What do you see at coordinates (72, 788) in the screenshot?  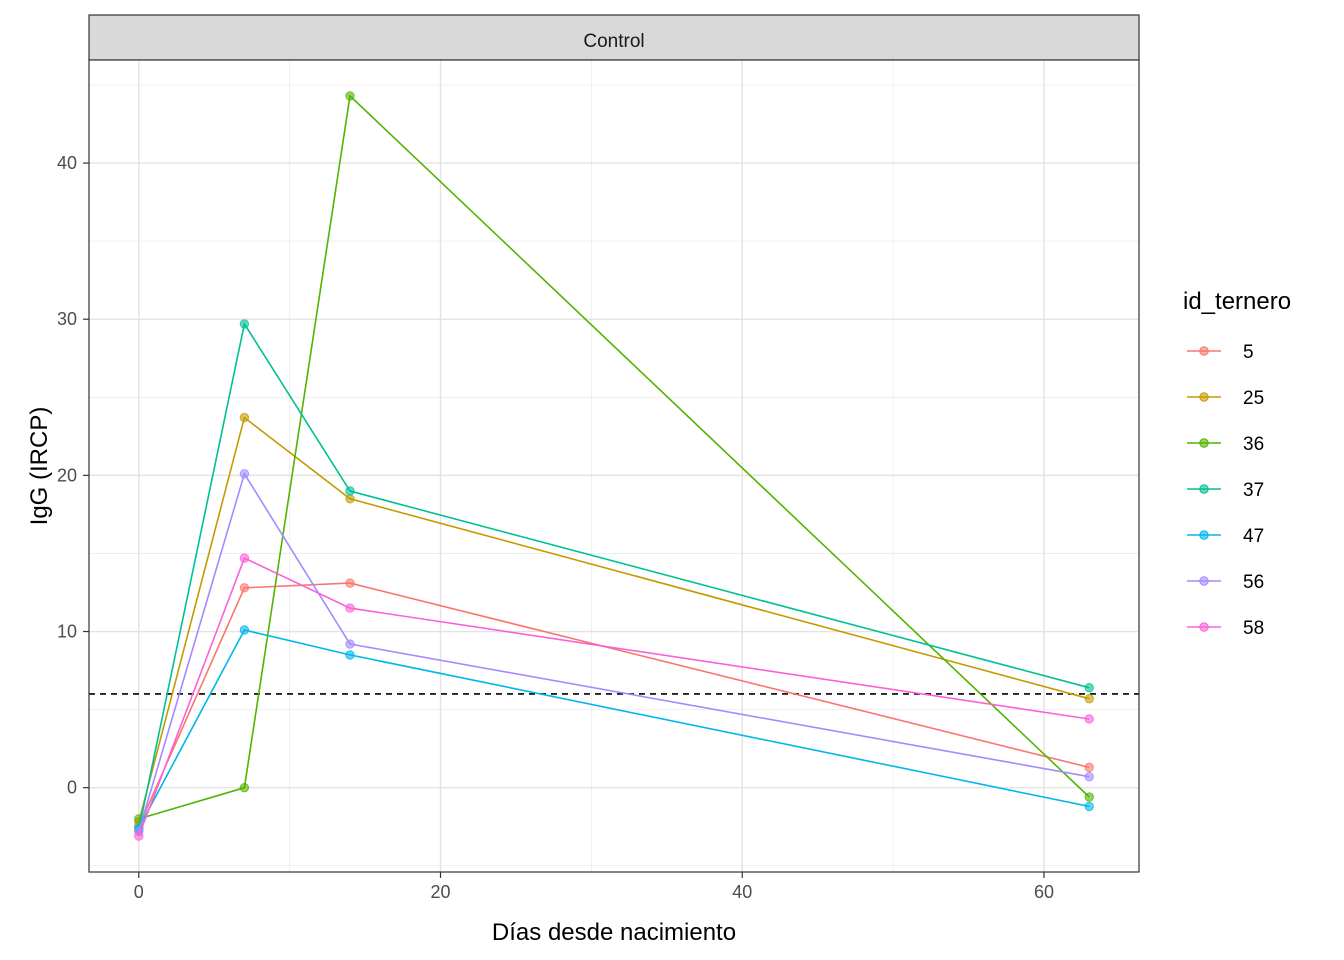 I see `y-tick-label: 0` at bounding box center [72, 788].